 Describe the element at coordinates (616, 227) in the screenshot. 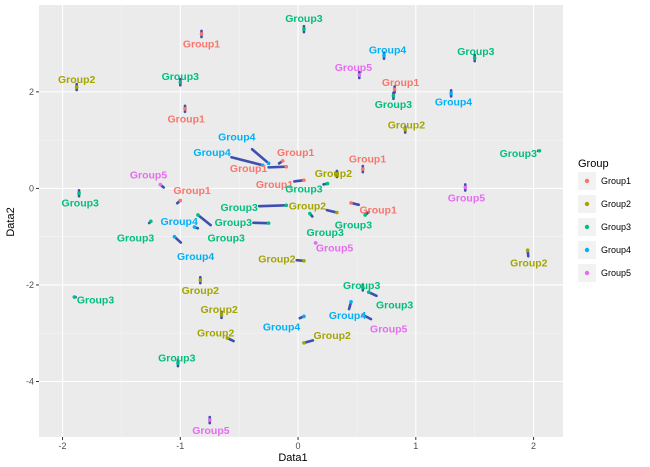

I see `legend-label: Group3` at that location.